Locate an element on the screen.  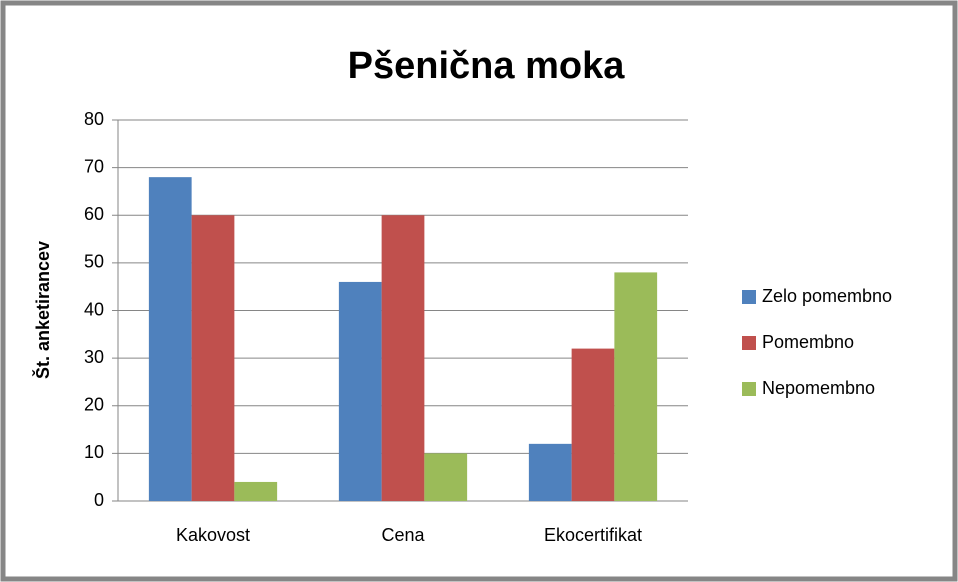
legend-label: Pomembno is located at coordinates (808, 342).